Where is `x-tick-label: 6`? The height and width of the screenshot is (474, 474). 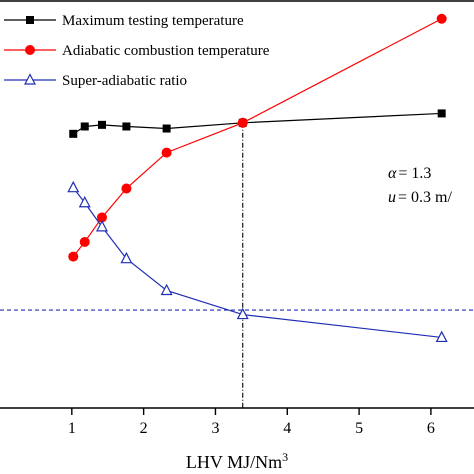 x-tick-label: 6 is located at coordinates (431, 428).